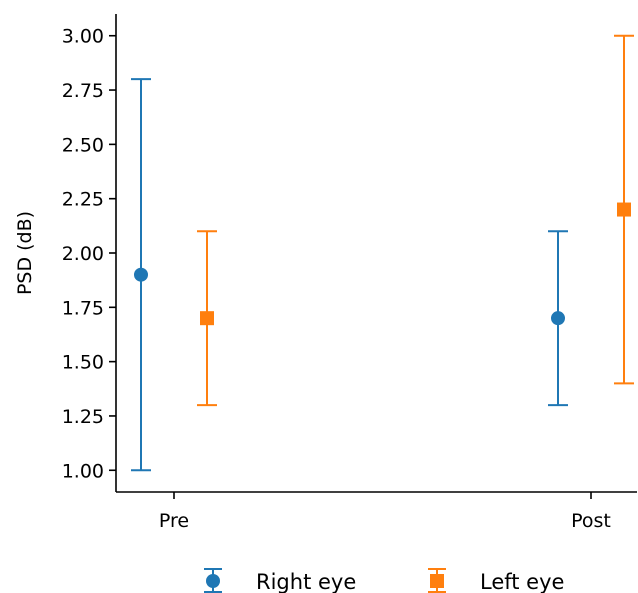 This screenshot has height=593, width=638. Describe the element at coordinates (83, 363) in the screenshot. I see `y-tick-label: 1.50` at that location.